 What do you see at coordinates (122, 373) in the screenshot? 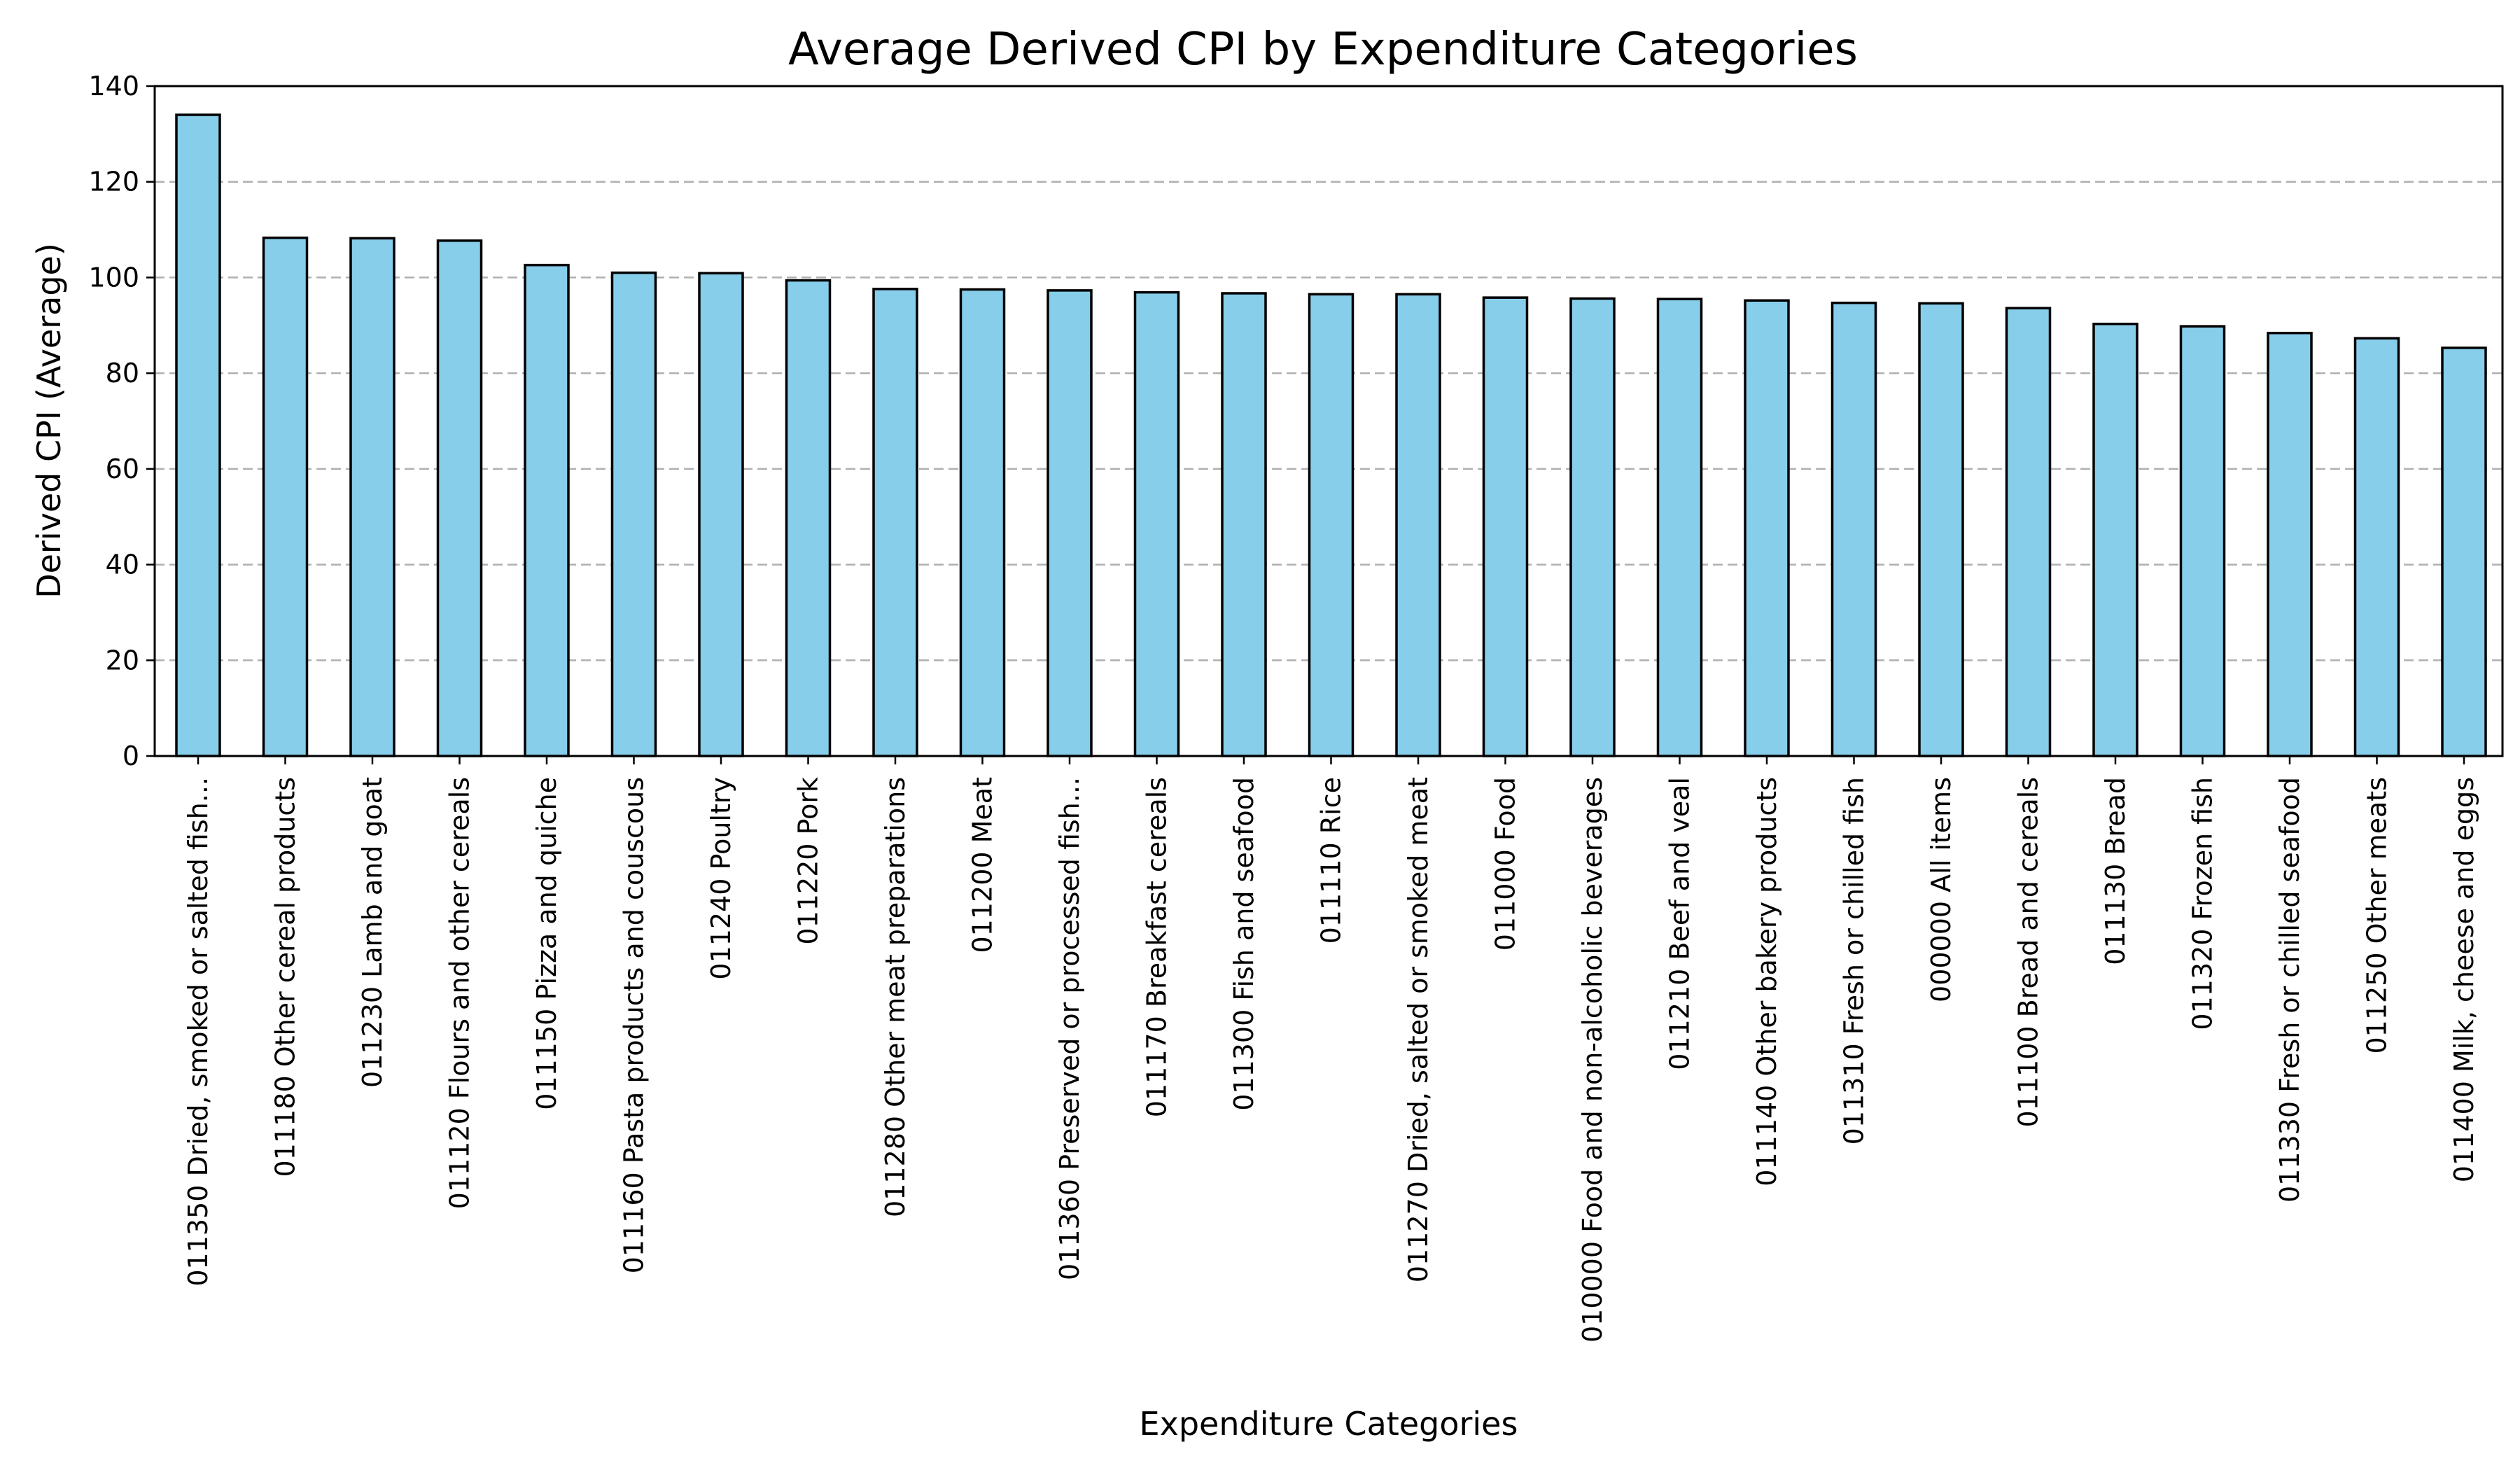
I see `y-tick-label: 80` at bounding box center [122, 373].